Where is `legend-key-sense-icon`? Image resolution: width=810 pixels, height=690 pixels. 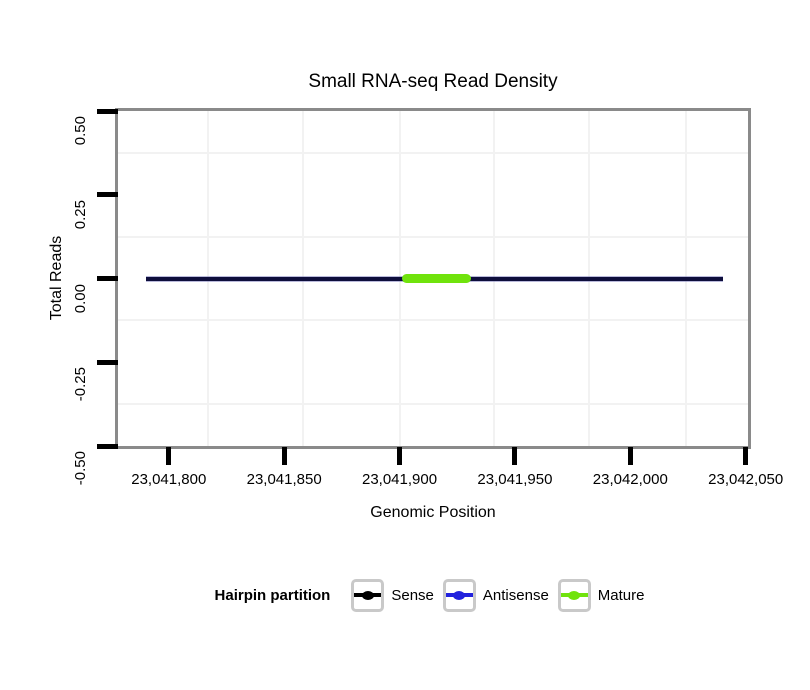 legend-key-sense-icon is located at coordinates (368, 595).